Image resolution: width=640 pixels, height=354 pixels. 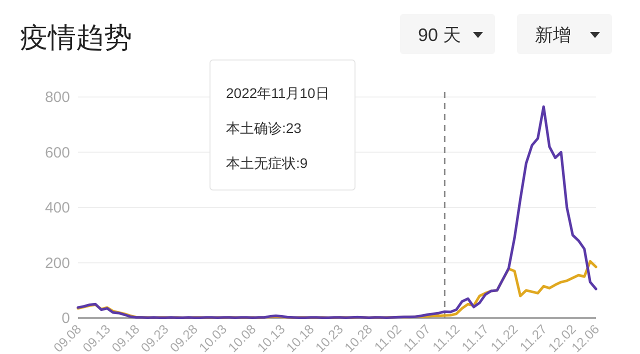 What do you see at coordinates (267, 163) in the screenshot?
I see `annotation: 本土无症状:9` at bounding box center [267, 163].